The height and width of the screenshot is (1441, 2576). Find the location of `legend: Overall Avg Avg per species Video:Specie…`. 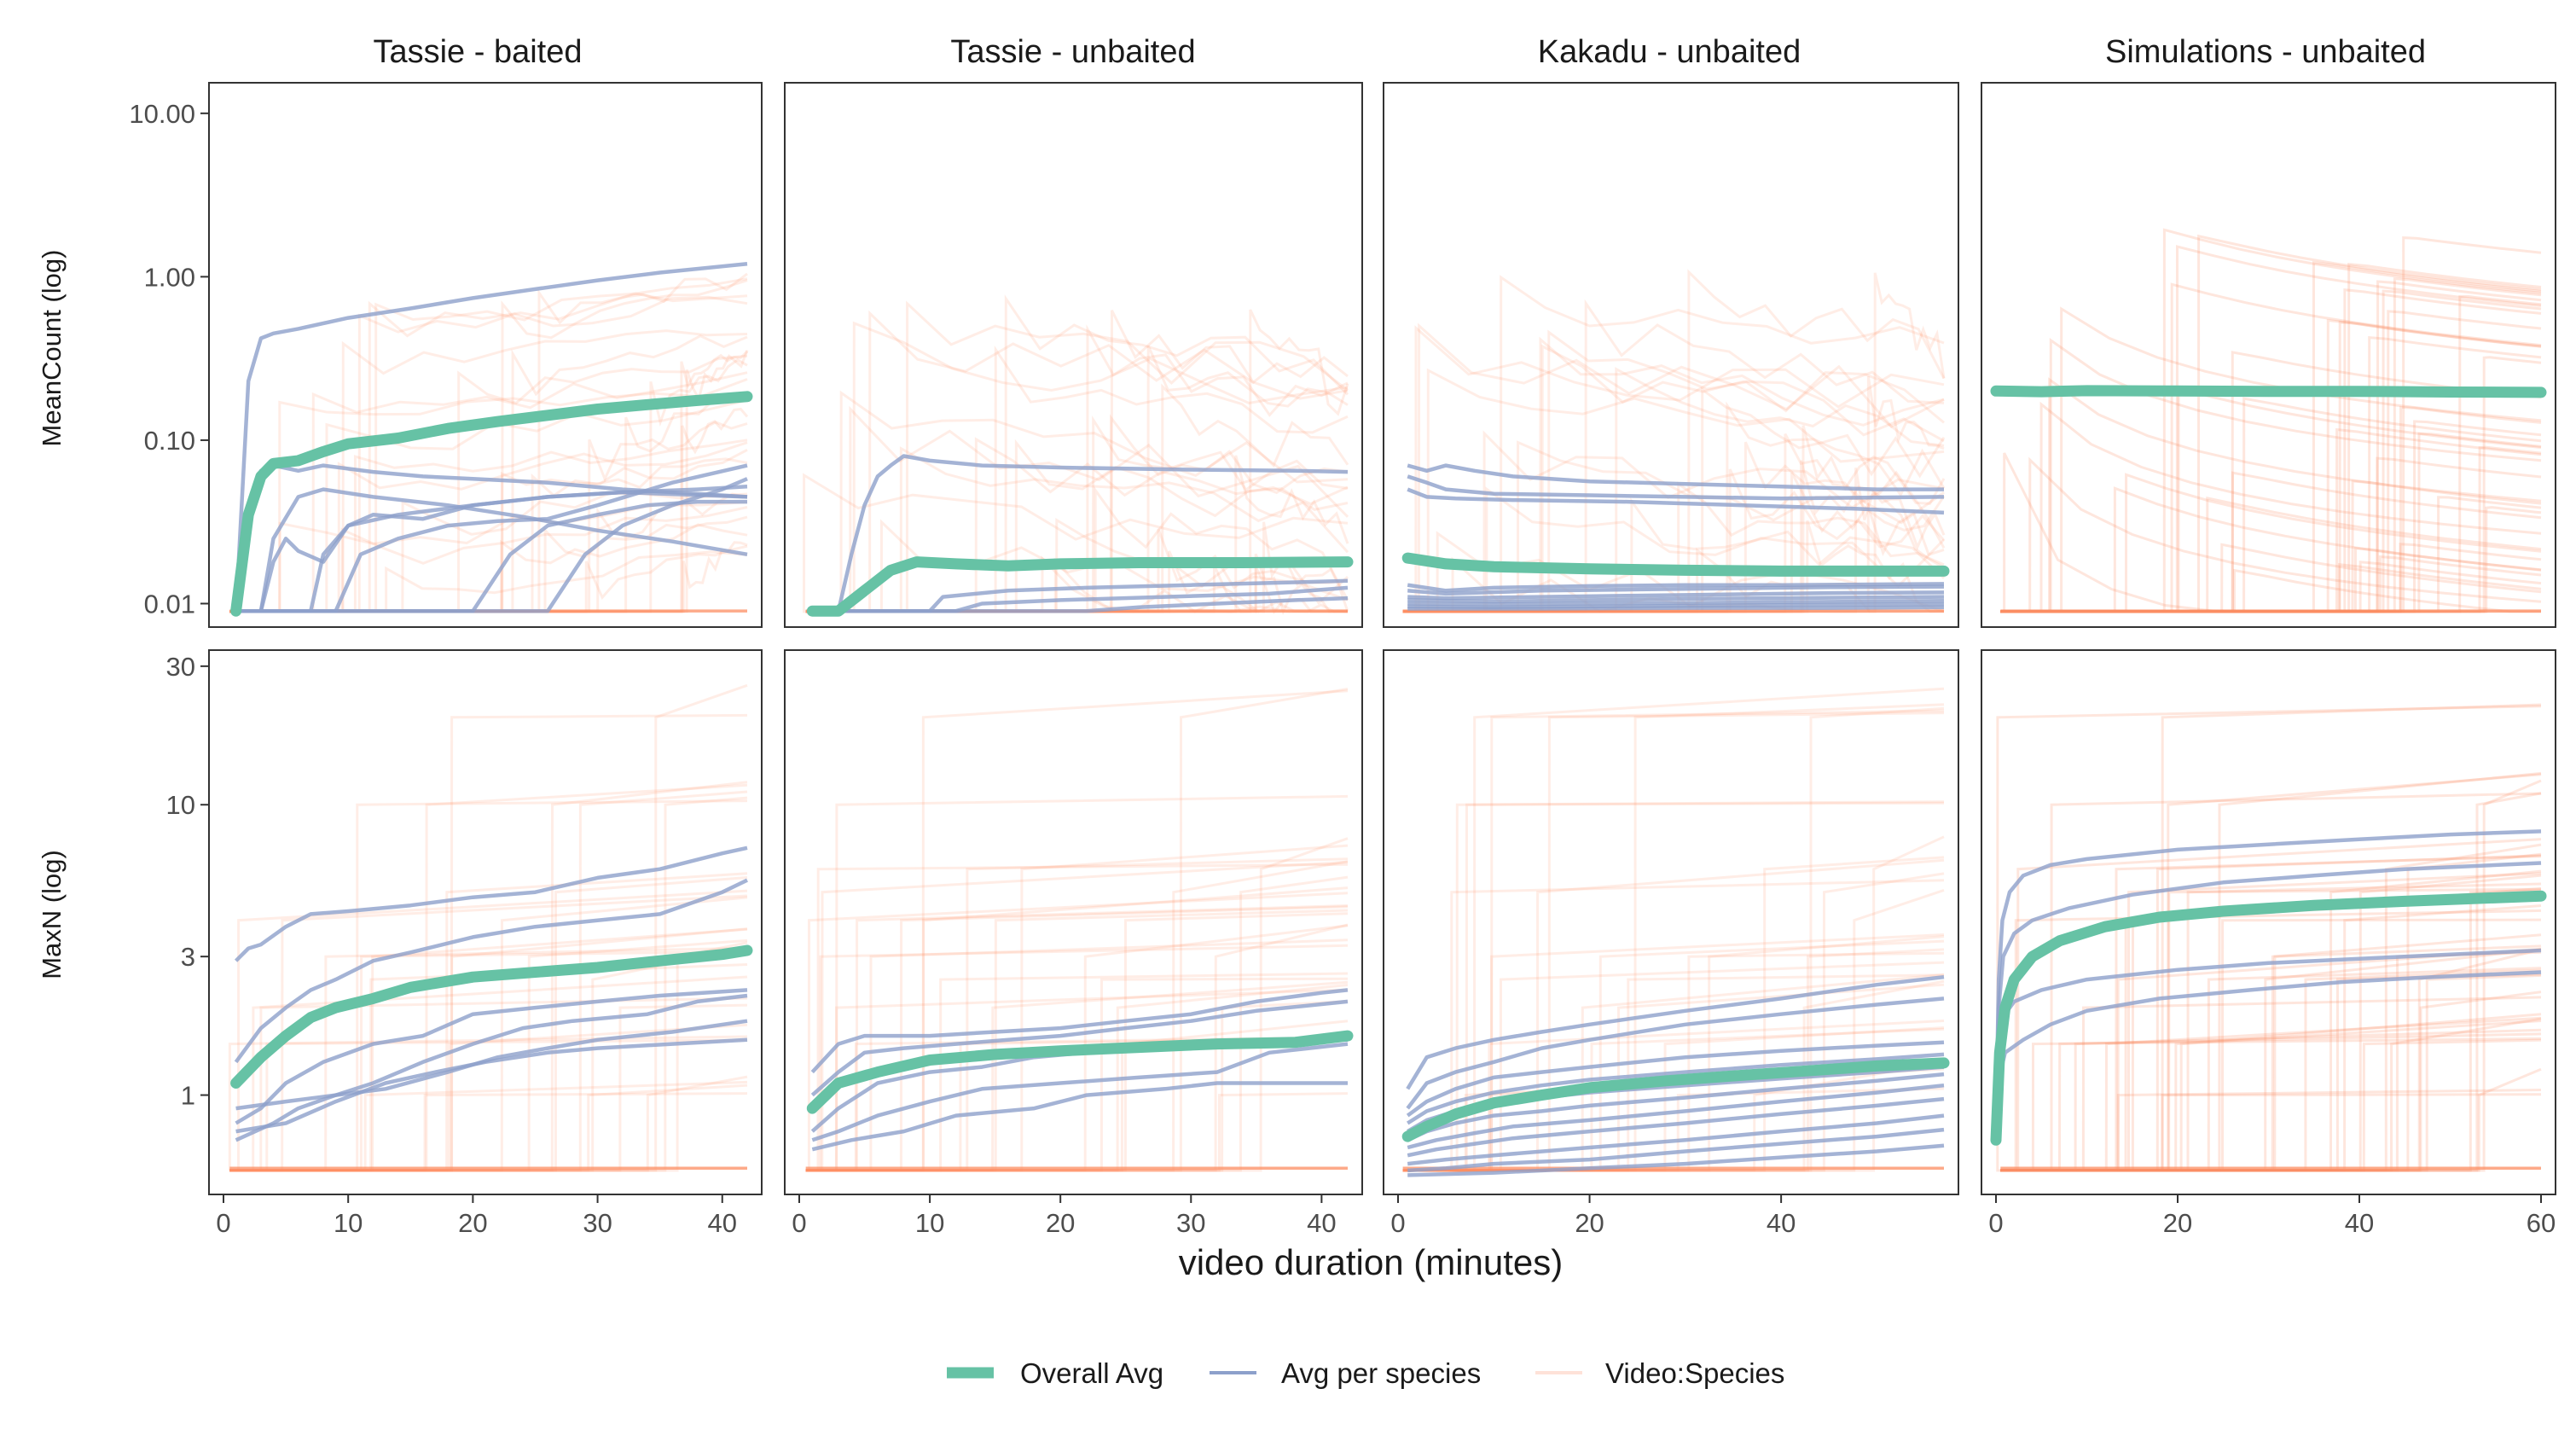

legend: Overall Avg Avg per species Video:Specie… is located at coordinates (1365, 1373).